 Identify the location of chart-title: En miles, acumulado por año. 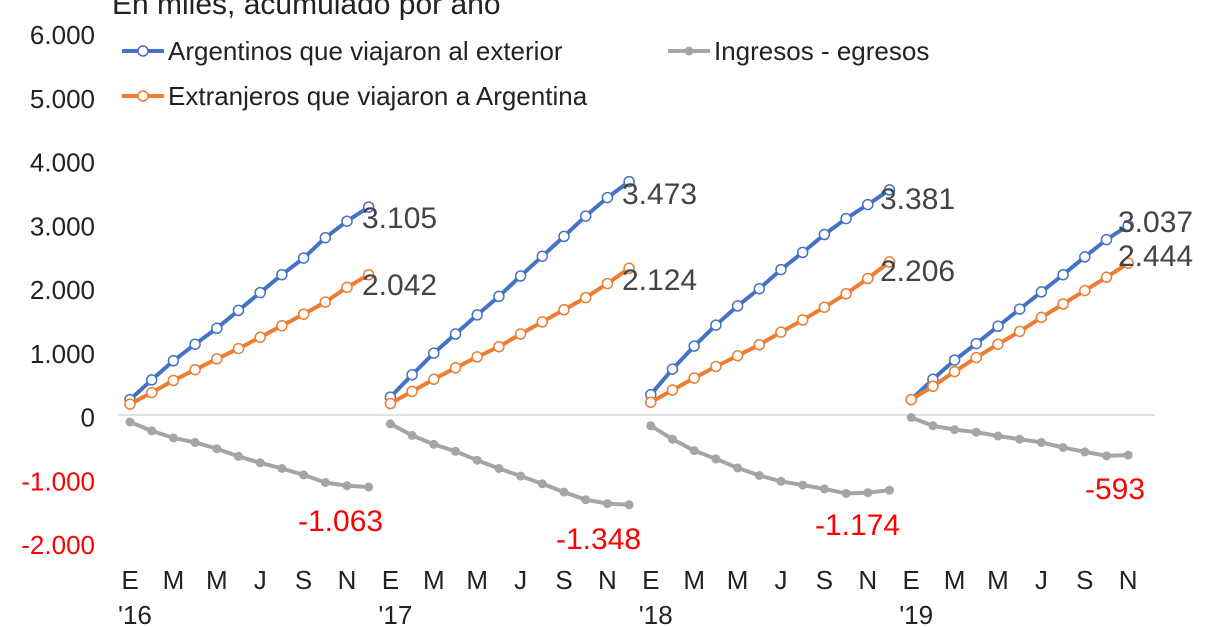
(306, 10).